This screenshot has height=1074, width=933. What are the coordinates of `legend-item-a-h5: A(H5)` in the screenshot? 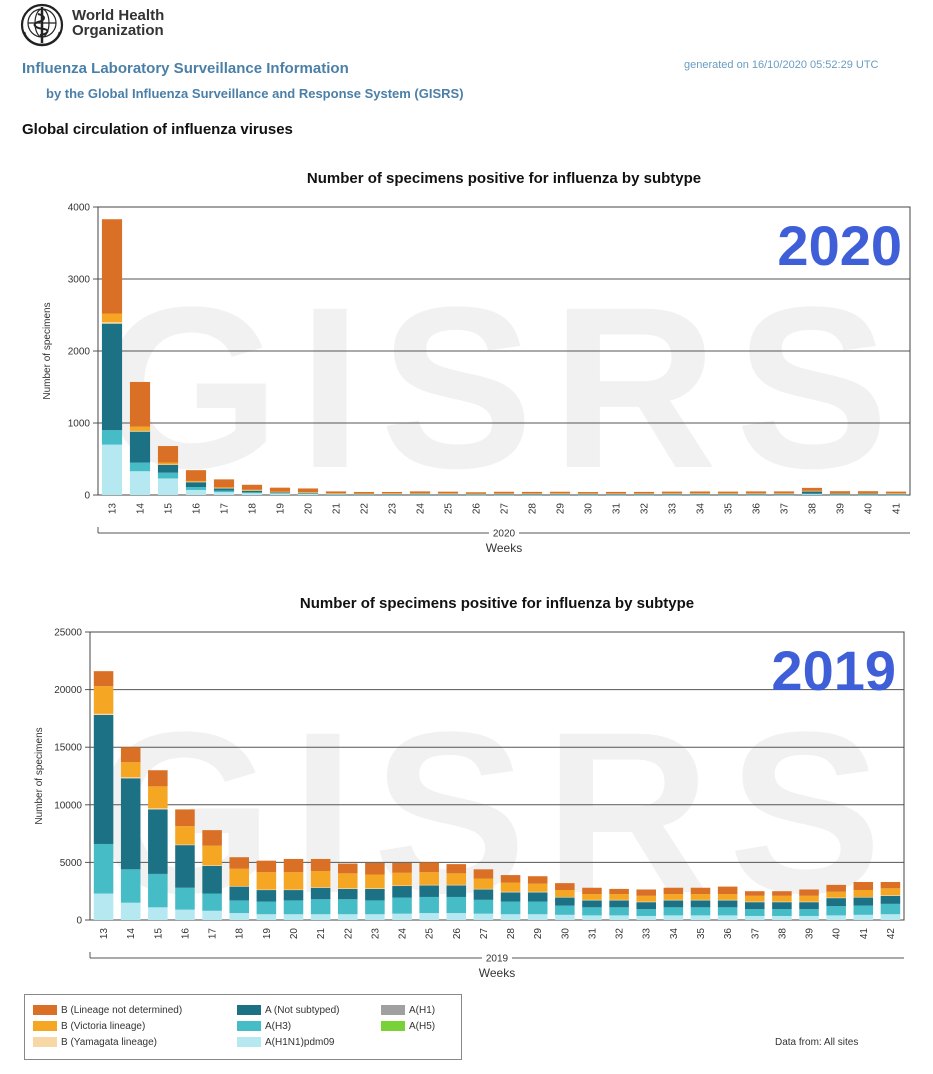 It's located at (408, 1027).